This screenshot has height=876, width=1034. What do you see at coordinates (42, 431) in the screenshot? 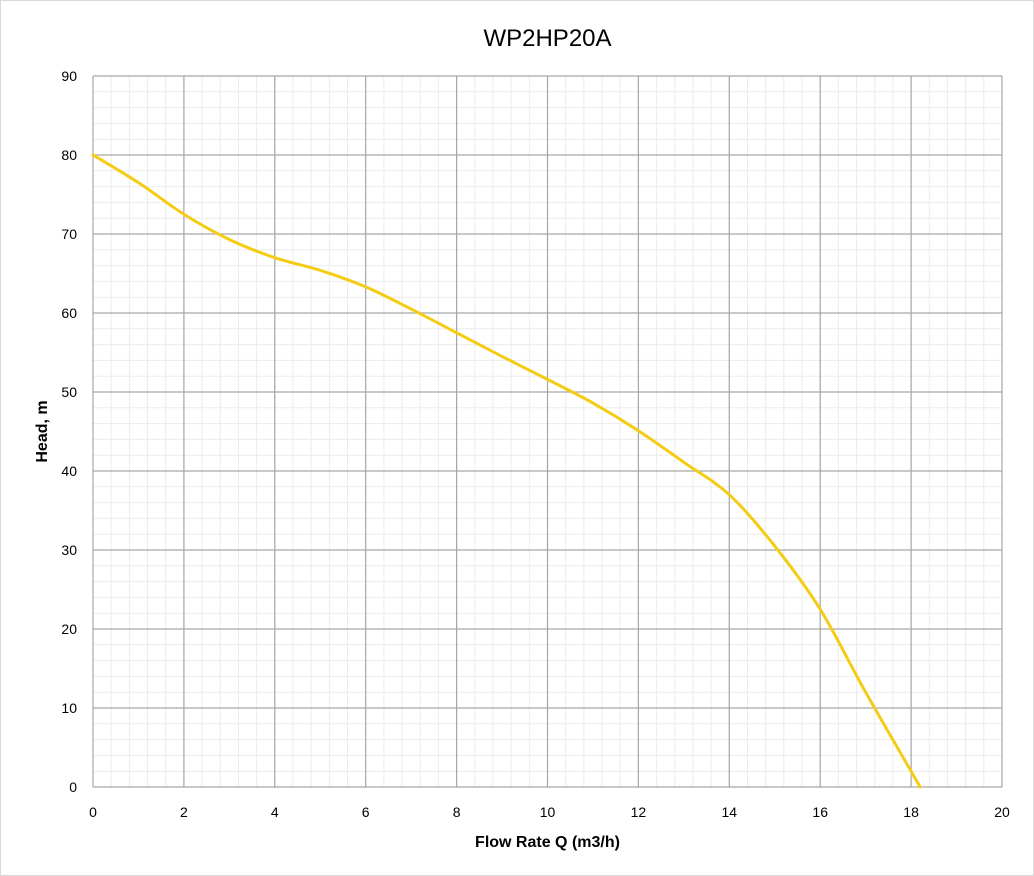
I see `y-axis-label: Head, m` at bounding box center [42, 431].